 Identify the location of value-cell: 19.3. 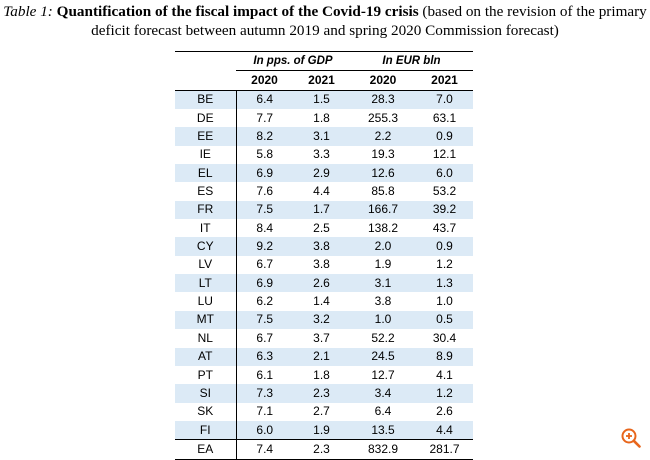
(383, 155).